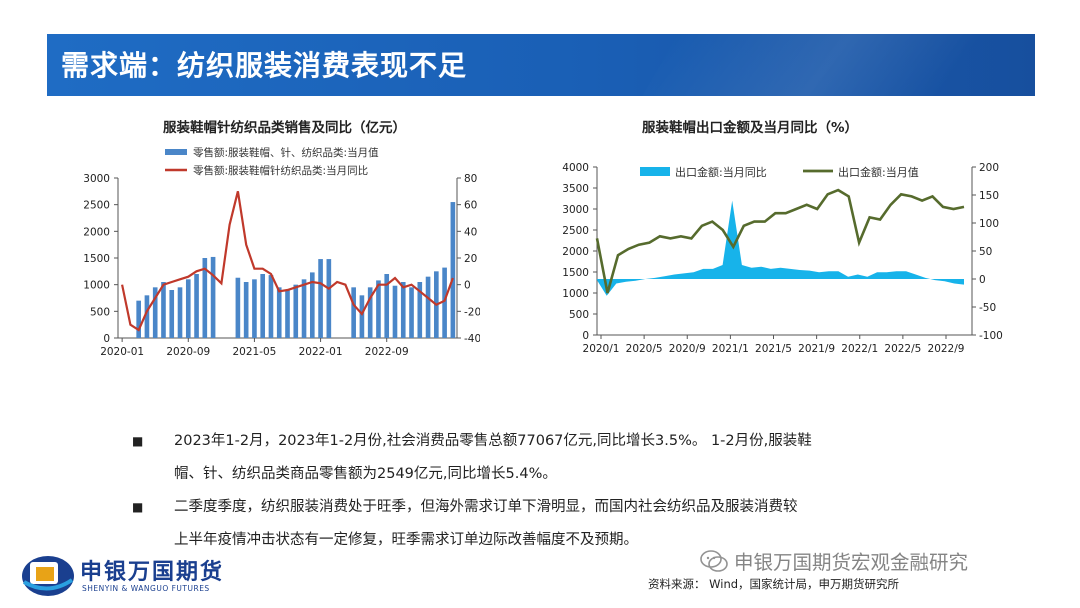  What do you see at coordinates (985, 252) in the screenshot?
I see `y-right-tick-label: 50` at bounding box center [985, 252].